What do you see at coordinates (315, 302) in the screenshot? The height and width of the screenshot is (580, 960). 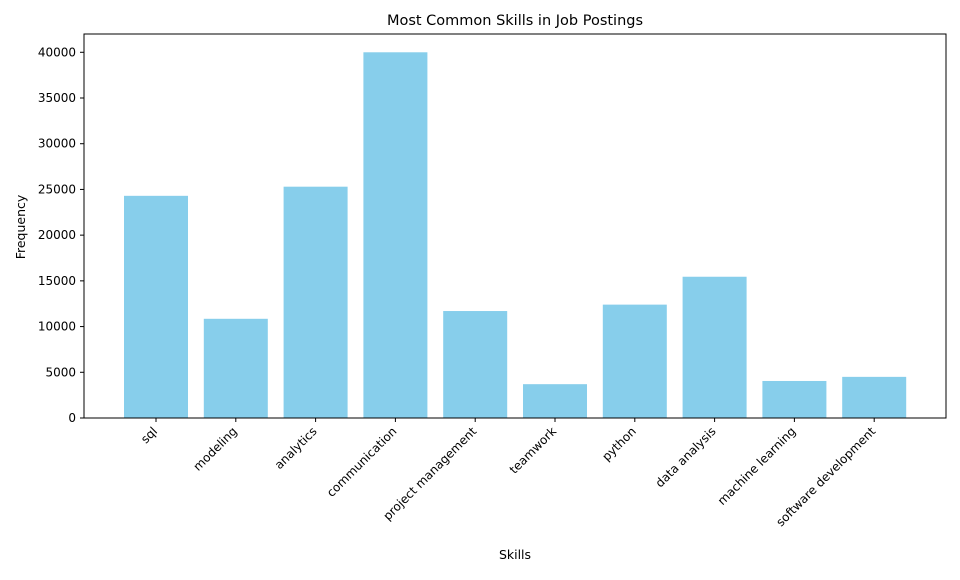 I see `bar-analytics` at bounding box center [315, 302].